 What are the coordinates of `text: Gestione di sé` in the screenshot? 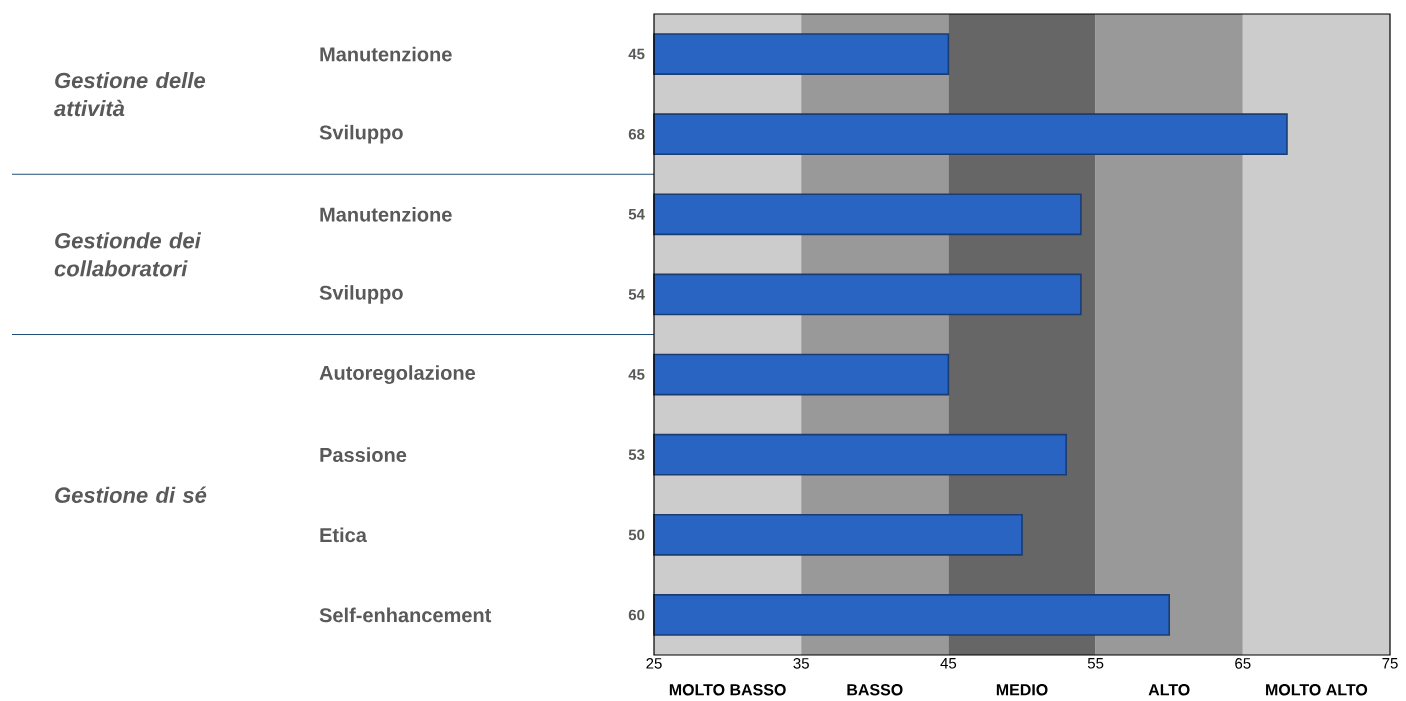 It's located at (131, 494).